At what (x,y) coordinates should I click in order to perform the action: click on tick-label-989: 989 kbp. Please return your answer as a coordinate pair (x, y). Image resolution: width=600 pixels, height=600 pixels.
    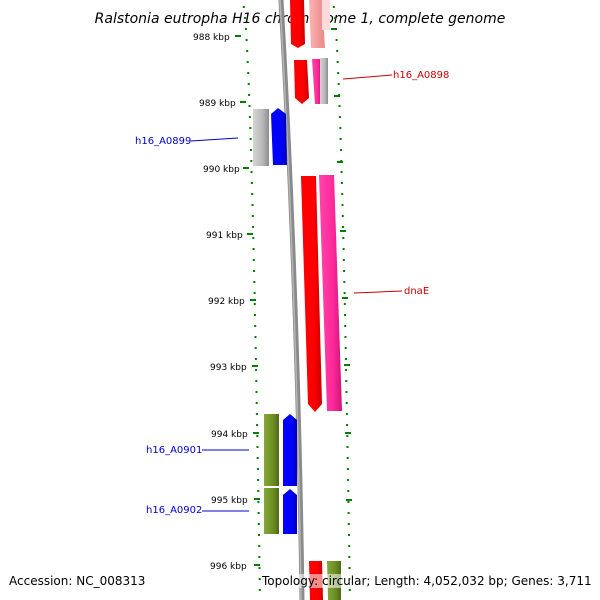
    Looking at the image, I should click on (217, 104).